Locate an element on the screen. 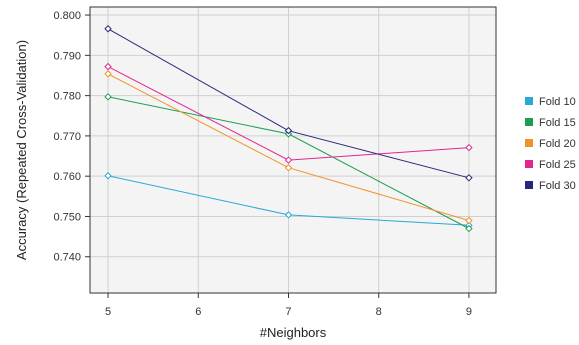  x-tick-label: 7 is located at coordinates (288, 312).